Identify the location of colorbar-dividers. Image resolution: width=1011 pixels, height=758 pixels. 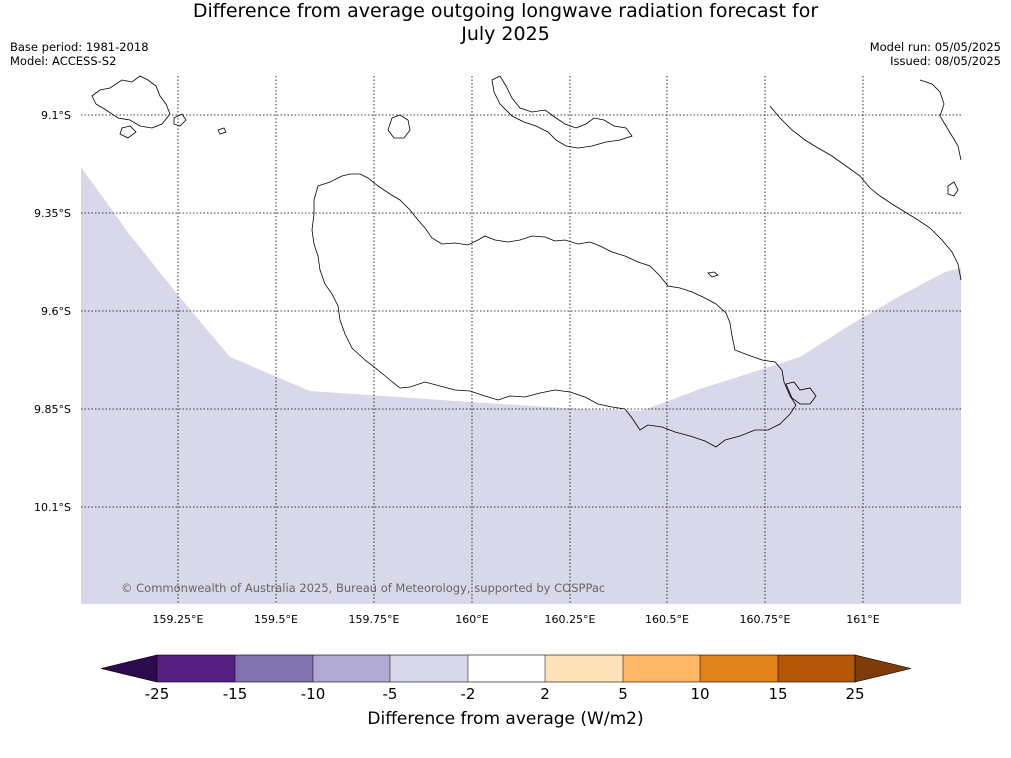
(506, 668).